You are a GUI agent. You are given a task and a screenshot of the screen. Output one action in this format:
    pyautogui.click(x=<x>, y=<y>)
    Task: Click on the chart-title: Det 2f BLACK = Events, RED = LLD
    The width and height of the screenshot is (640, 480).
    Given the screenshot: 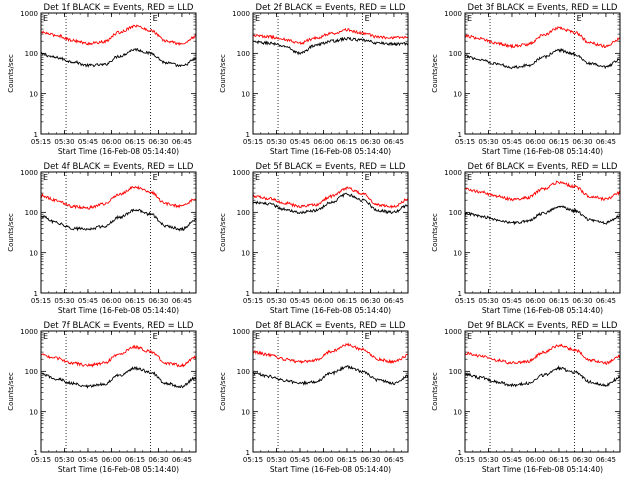 What is the action you would take?
    pyautogui.click(x=331, y=8)
    